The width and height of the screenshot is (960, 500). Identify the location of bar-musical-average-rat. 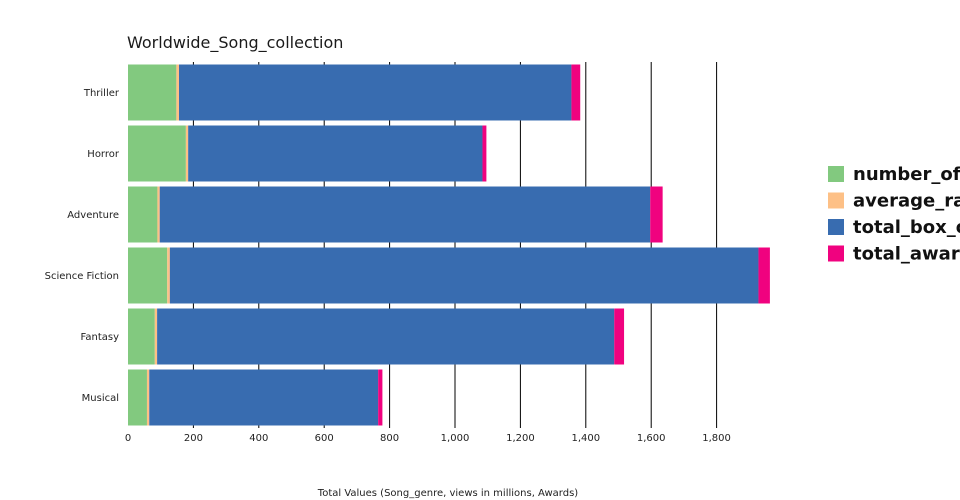
(148, 397).